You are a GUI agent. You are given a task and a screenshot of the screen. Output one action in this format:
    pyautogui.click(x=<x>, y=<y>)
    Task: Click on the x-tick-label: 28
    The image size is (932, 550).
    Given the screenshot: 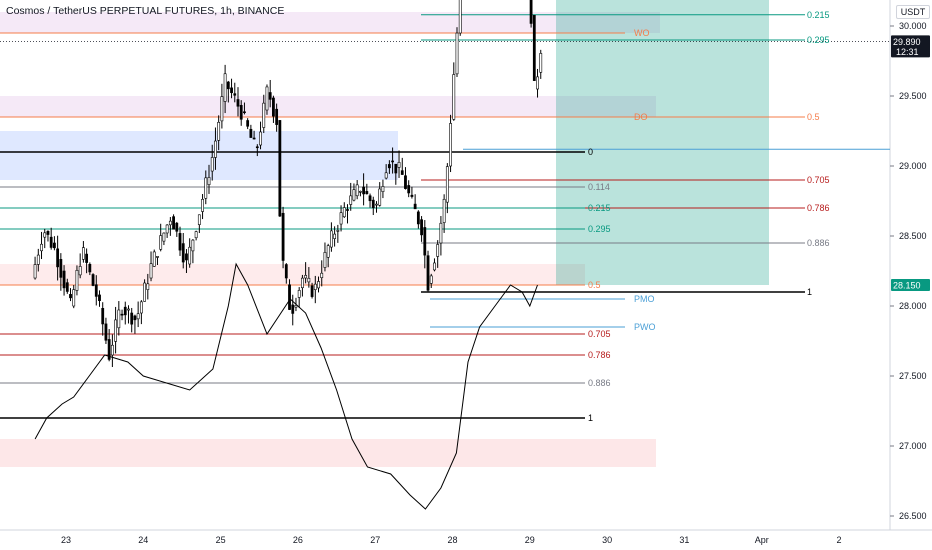 What is the action you would take?
    pyautogui.click(x=452, y=540)
    